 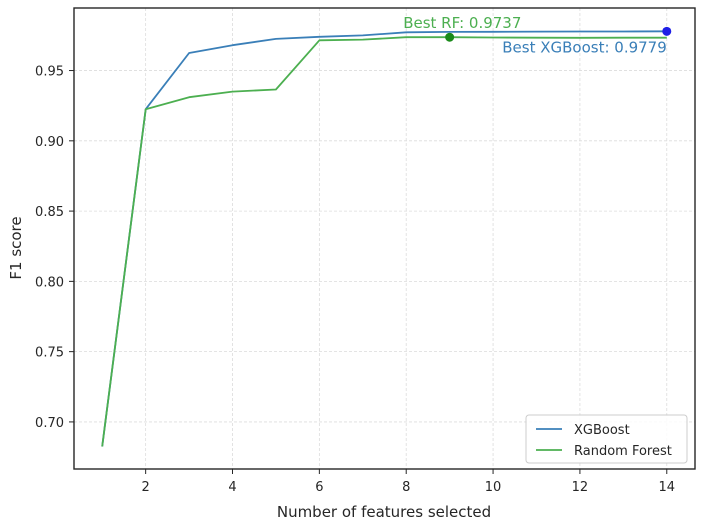 I want to click on x-tick-label: 2, so click(x=146, y=487).